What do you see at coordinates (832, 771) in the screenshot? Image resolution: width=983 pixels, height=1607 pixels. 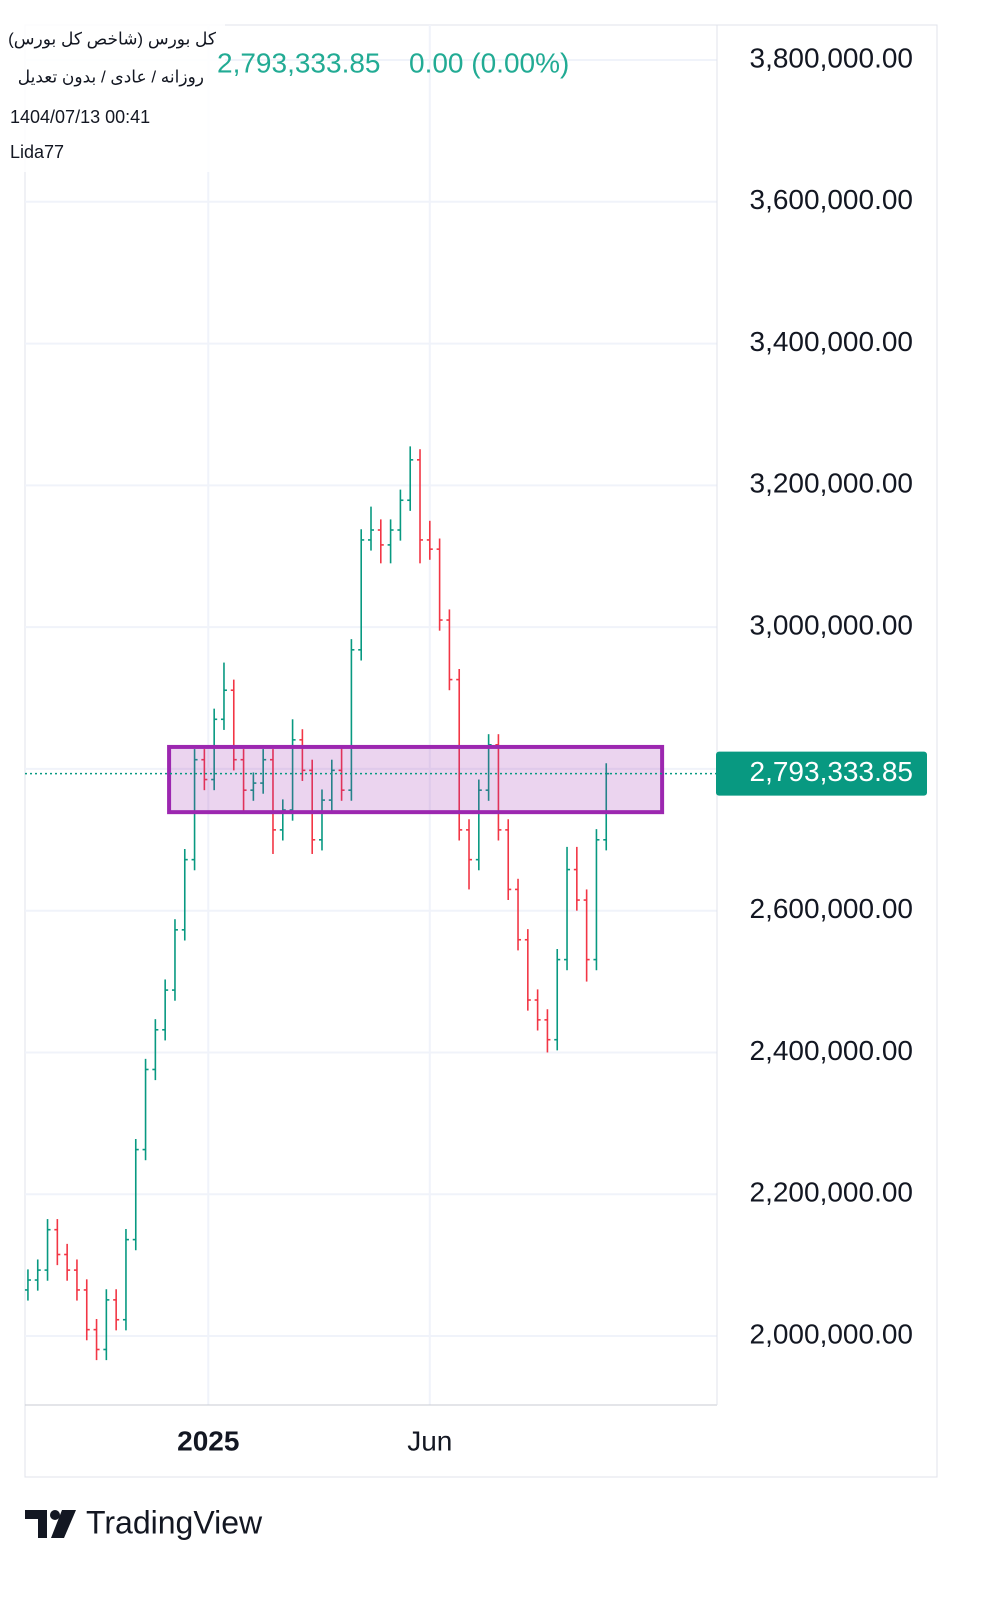 I see `last-price-label: 2,793,333.85` at bounding box center [832, 771].